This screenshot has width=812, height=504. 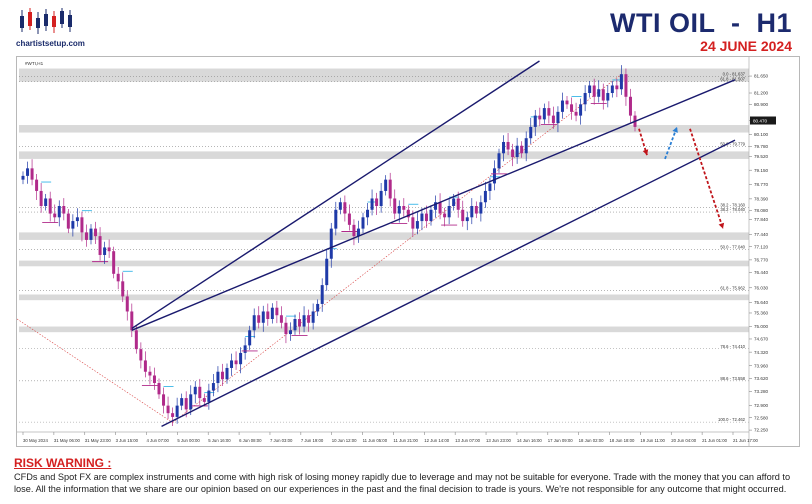 What do you see at coordinates (671, 143) in the screenshot?
I see `projection-arrow` at bounding box center [671, 143].